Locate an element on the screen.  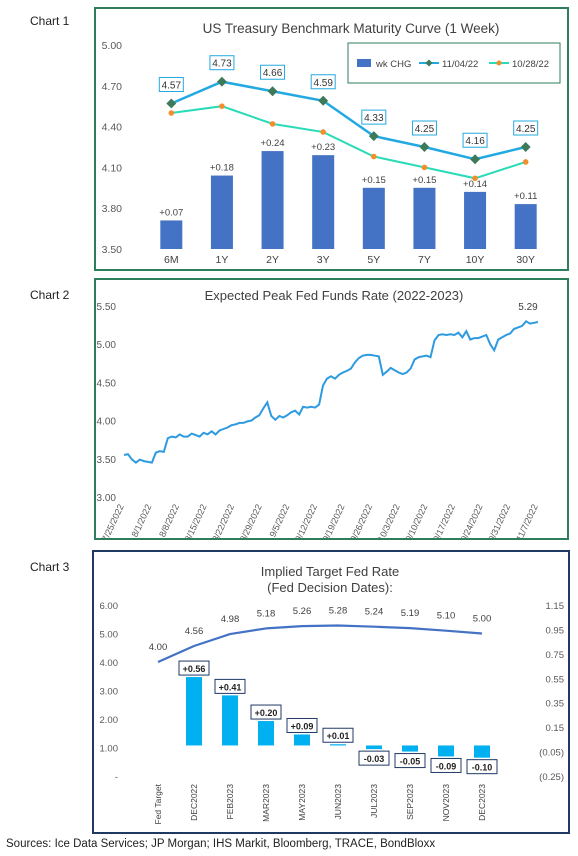
chart3-ytick-left: 3.00 is located at coordinates (109, 692).